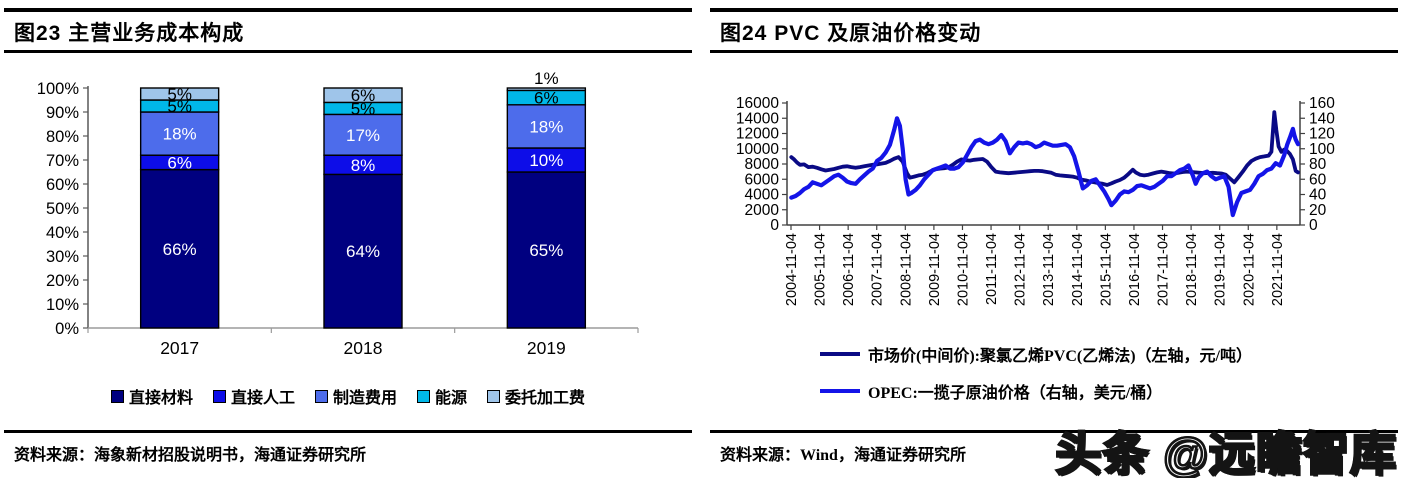 The image size is (1401, 478). Describe the element at coordinates (180, 249) in the screenshot. I see `bar-segment-label: 66%` at that location.